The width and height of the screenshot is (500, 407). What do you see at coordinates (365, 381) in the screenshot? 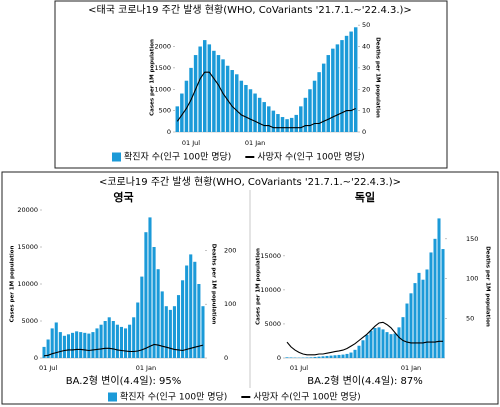
I see `variant-note: BA.2형 변이(4.4일): 87%` at bounding box center [365, 381].